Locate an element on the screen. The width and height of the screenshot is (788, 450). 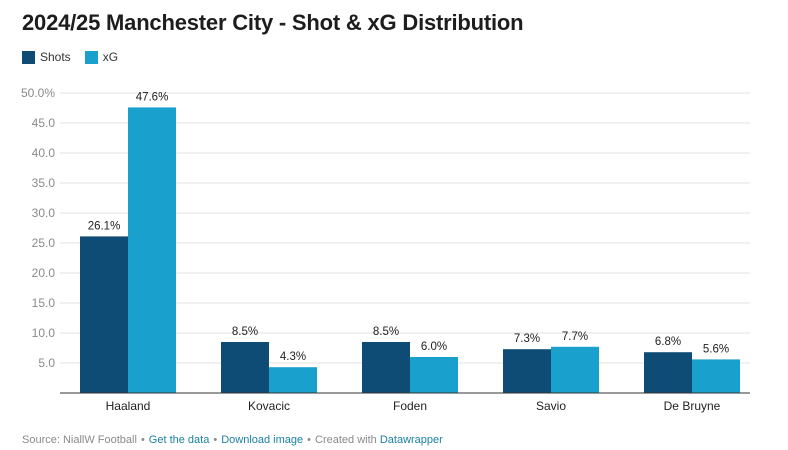
legend-item-shots: Shots is located at coordinates (46, 57).